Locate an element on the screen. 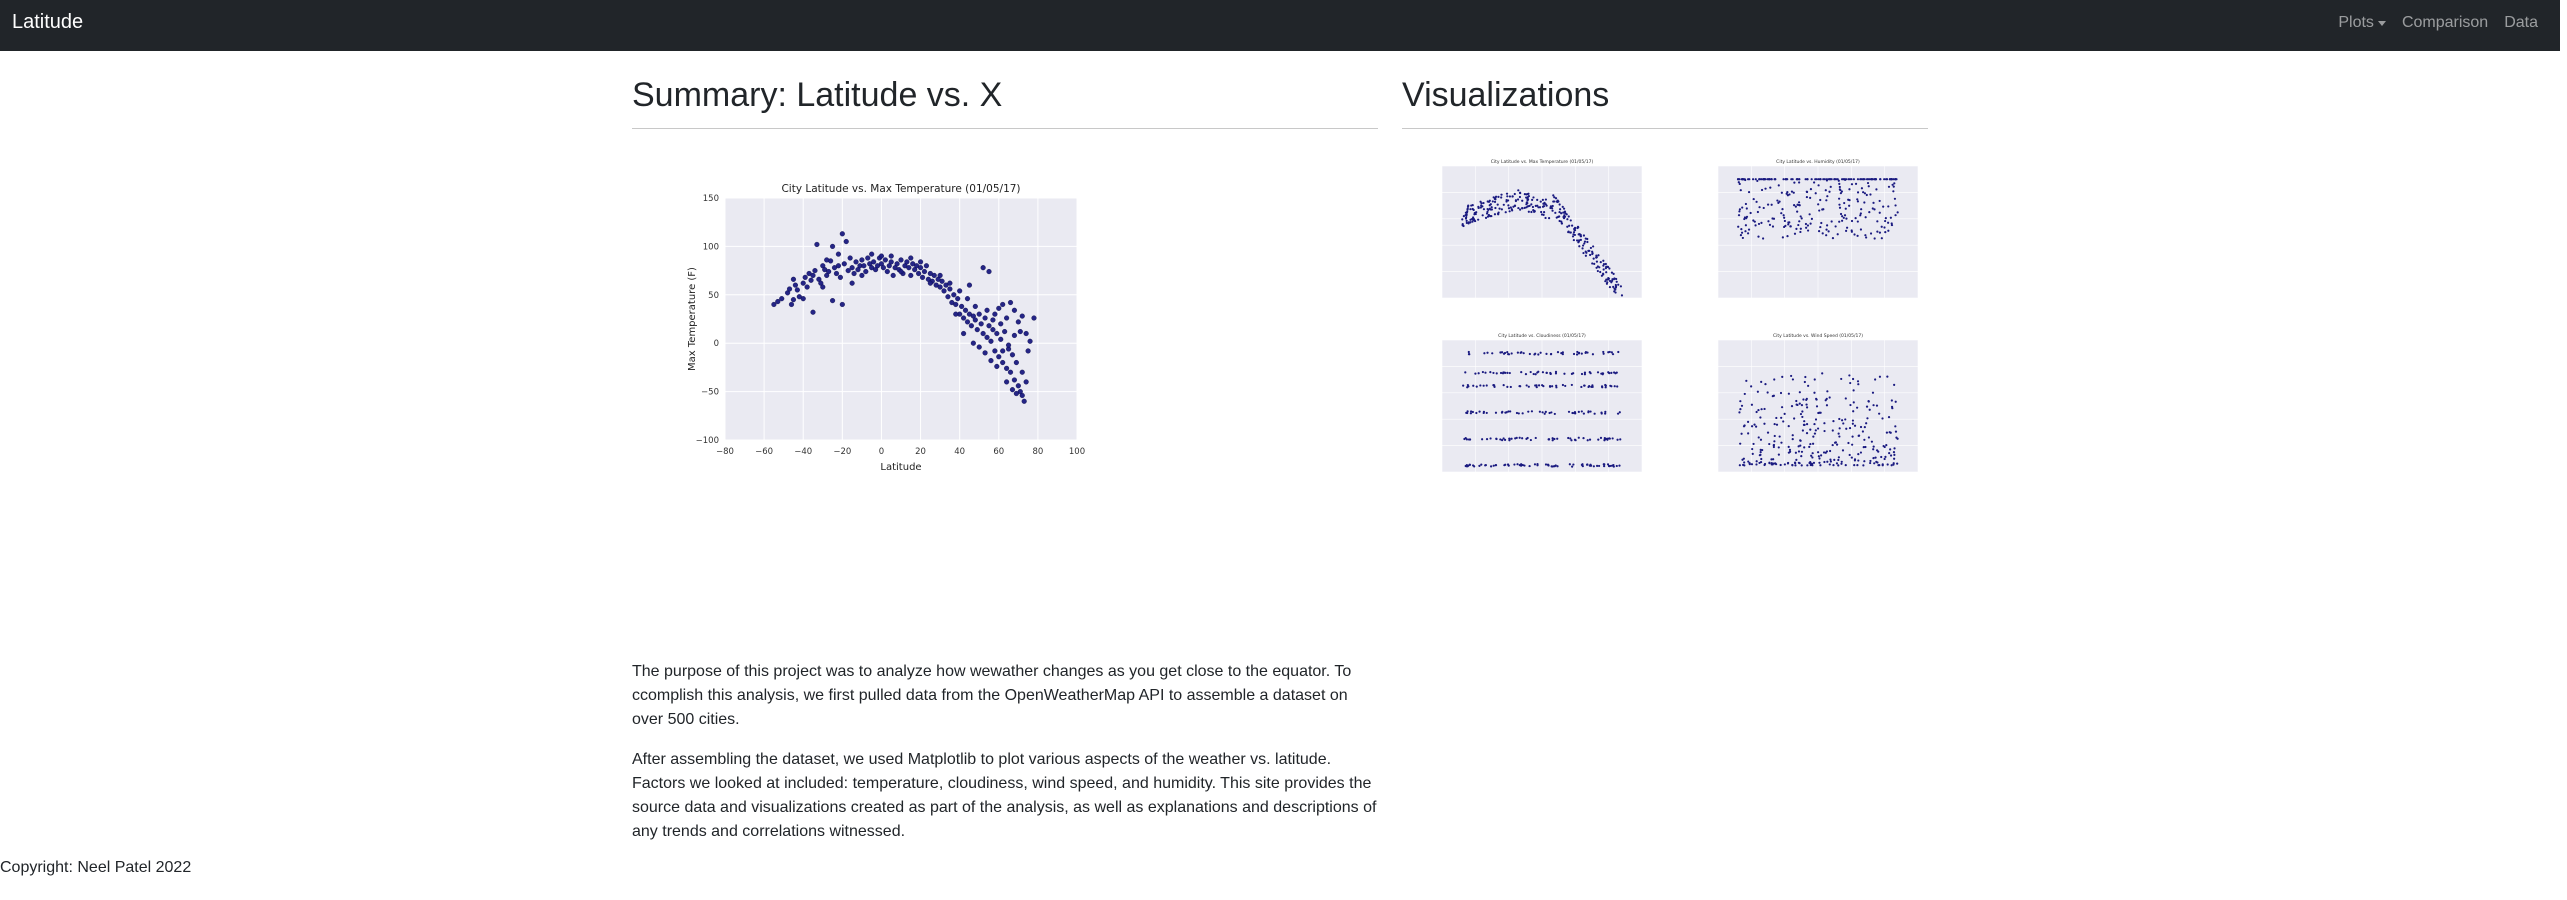  thumb-cloudiness: City Latitude vs. Cloudiness (01/05/17) is located at coordinates (1547, 408).